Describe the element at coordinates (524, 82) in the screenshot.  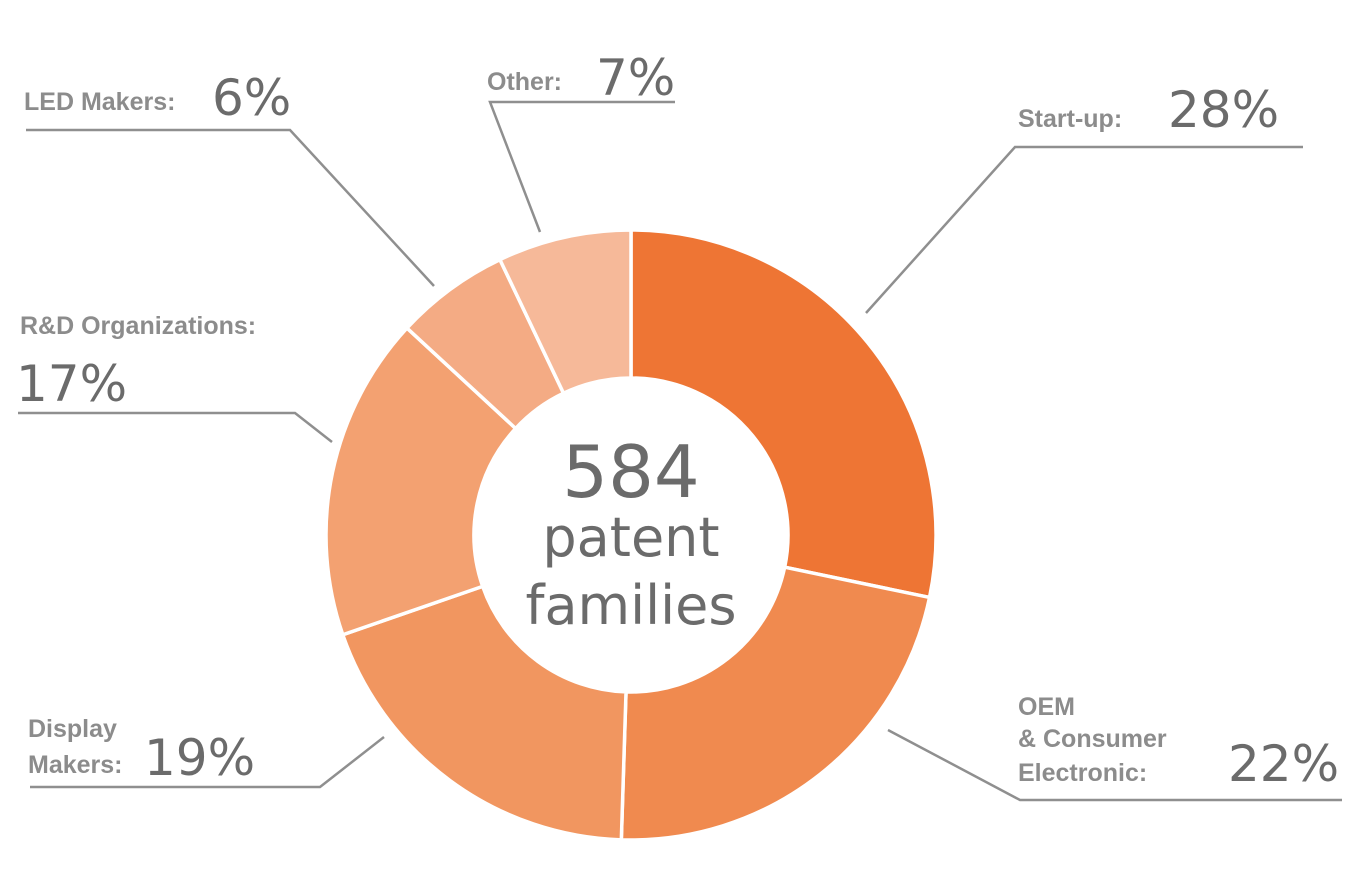
I see `label-other: Other:` at that location.